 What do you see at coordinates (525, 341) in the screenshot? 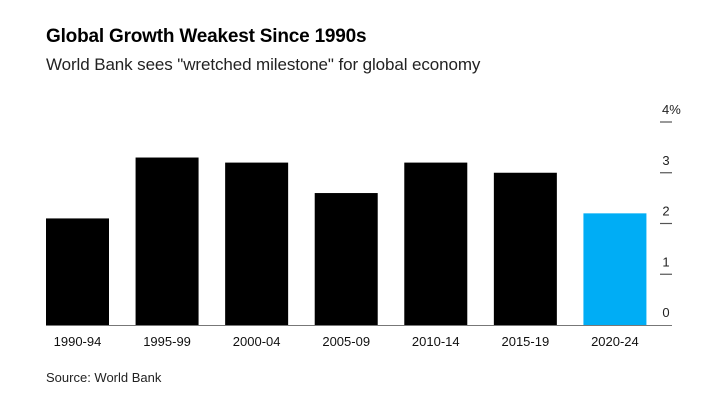
I see `x-tick-label: 2015-19` at bounding box center [525, 341].